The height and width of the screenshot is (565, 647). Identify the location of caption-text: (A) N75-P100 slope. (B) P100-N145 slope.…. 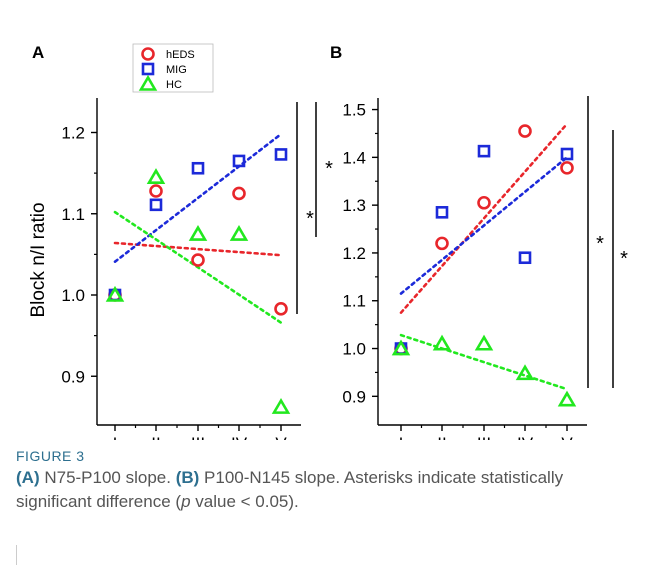
(323, 490).